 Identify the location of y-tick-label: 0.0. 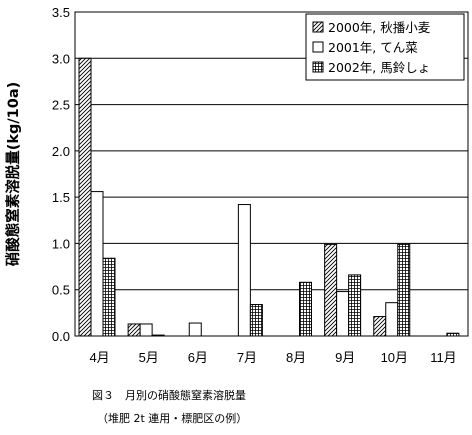
(61, 336).